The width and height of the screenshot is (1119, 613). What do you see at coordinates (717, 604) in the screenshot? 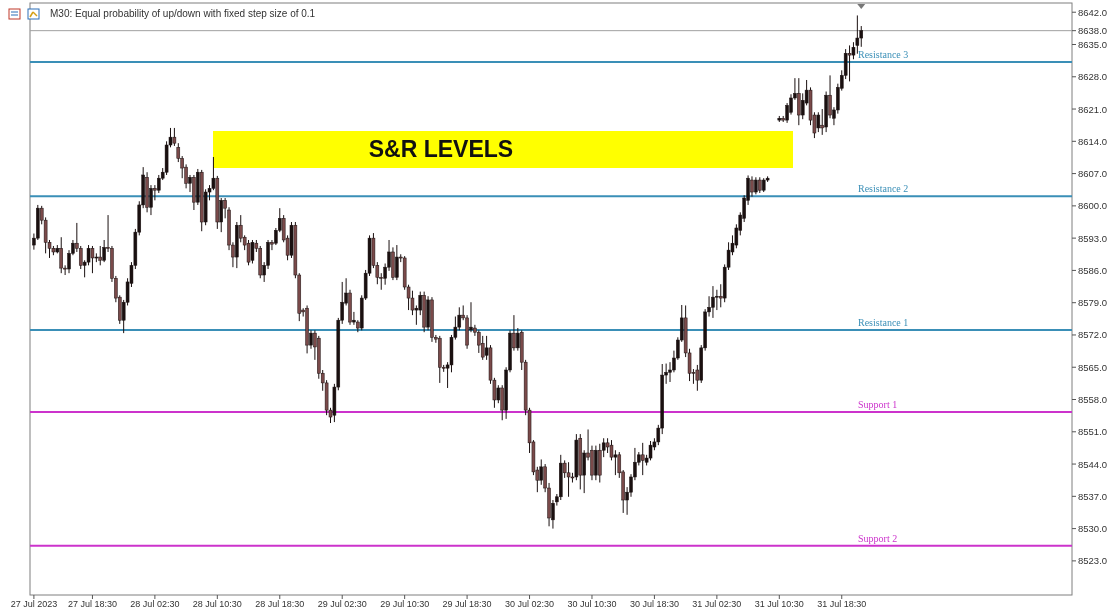
I see `x-tick-label: 31 Jul 02:30` at bounding box center [717, 604].